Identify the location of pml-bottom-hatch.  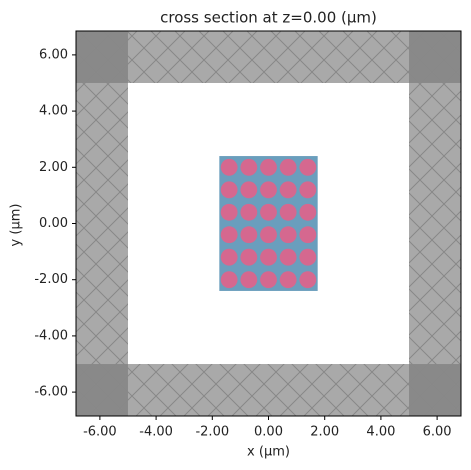
(268, 390).